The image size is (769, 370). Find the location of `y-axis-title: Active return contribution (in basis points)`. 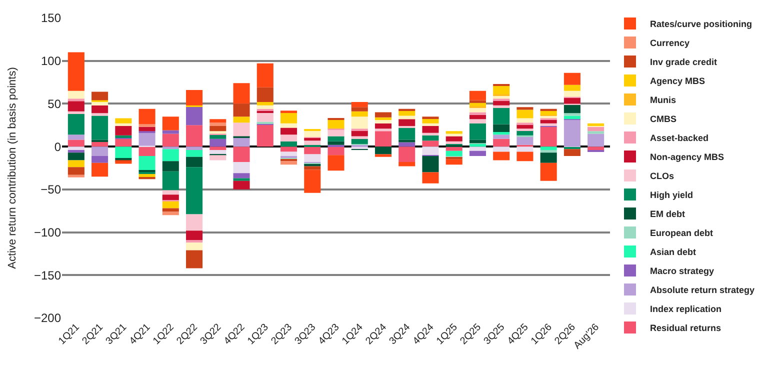

y-axis-title: Active return contribution (in basis points) is located at coordinates (12, 168).